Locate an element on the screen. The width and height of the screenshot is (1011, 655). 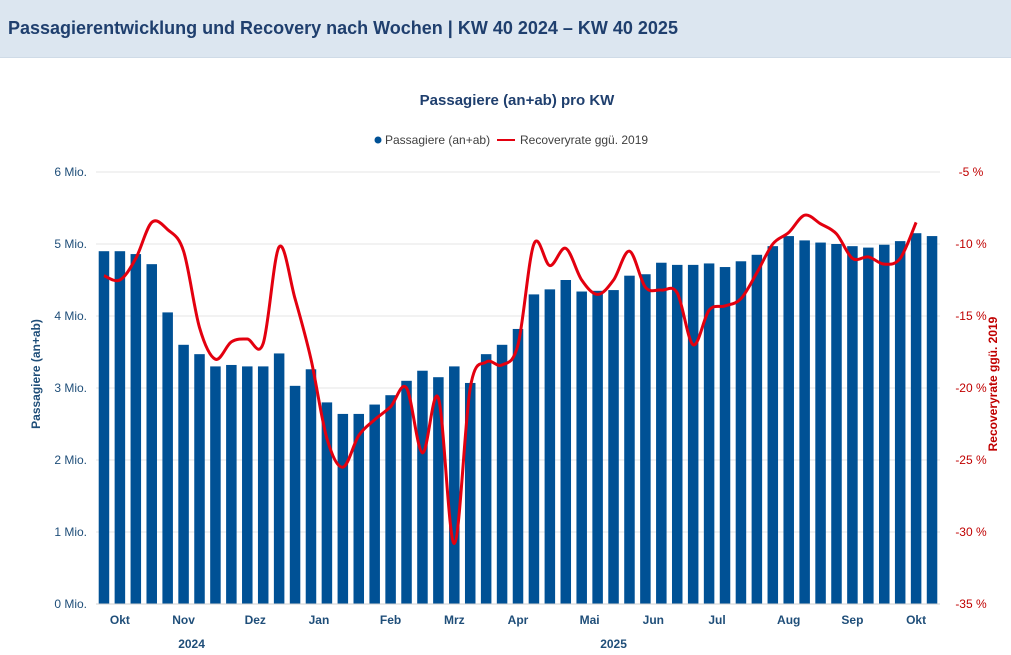
y-left-tick-label: 3 Mio. is located at coordinates (70, 388).